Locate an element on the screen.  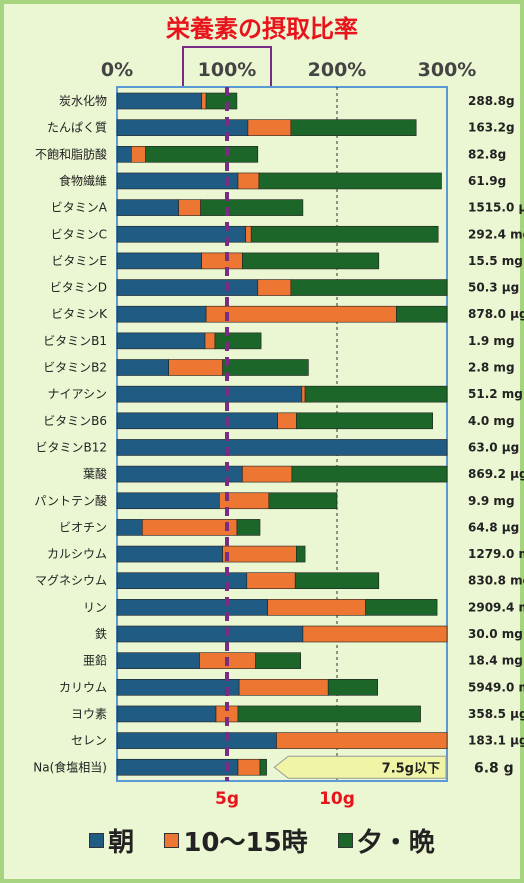
category-label: ビタミンK is located at coordinates (79, 314).